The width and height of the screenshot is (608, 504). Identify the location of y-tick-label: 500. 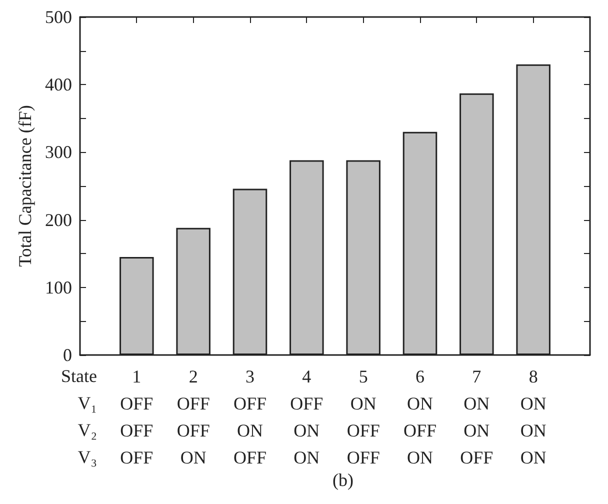
(58, 17).